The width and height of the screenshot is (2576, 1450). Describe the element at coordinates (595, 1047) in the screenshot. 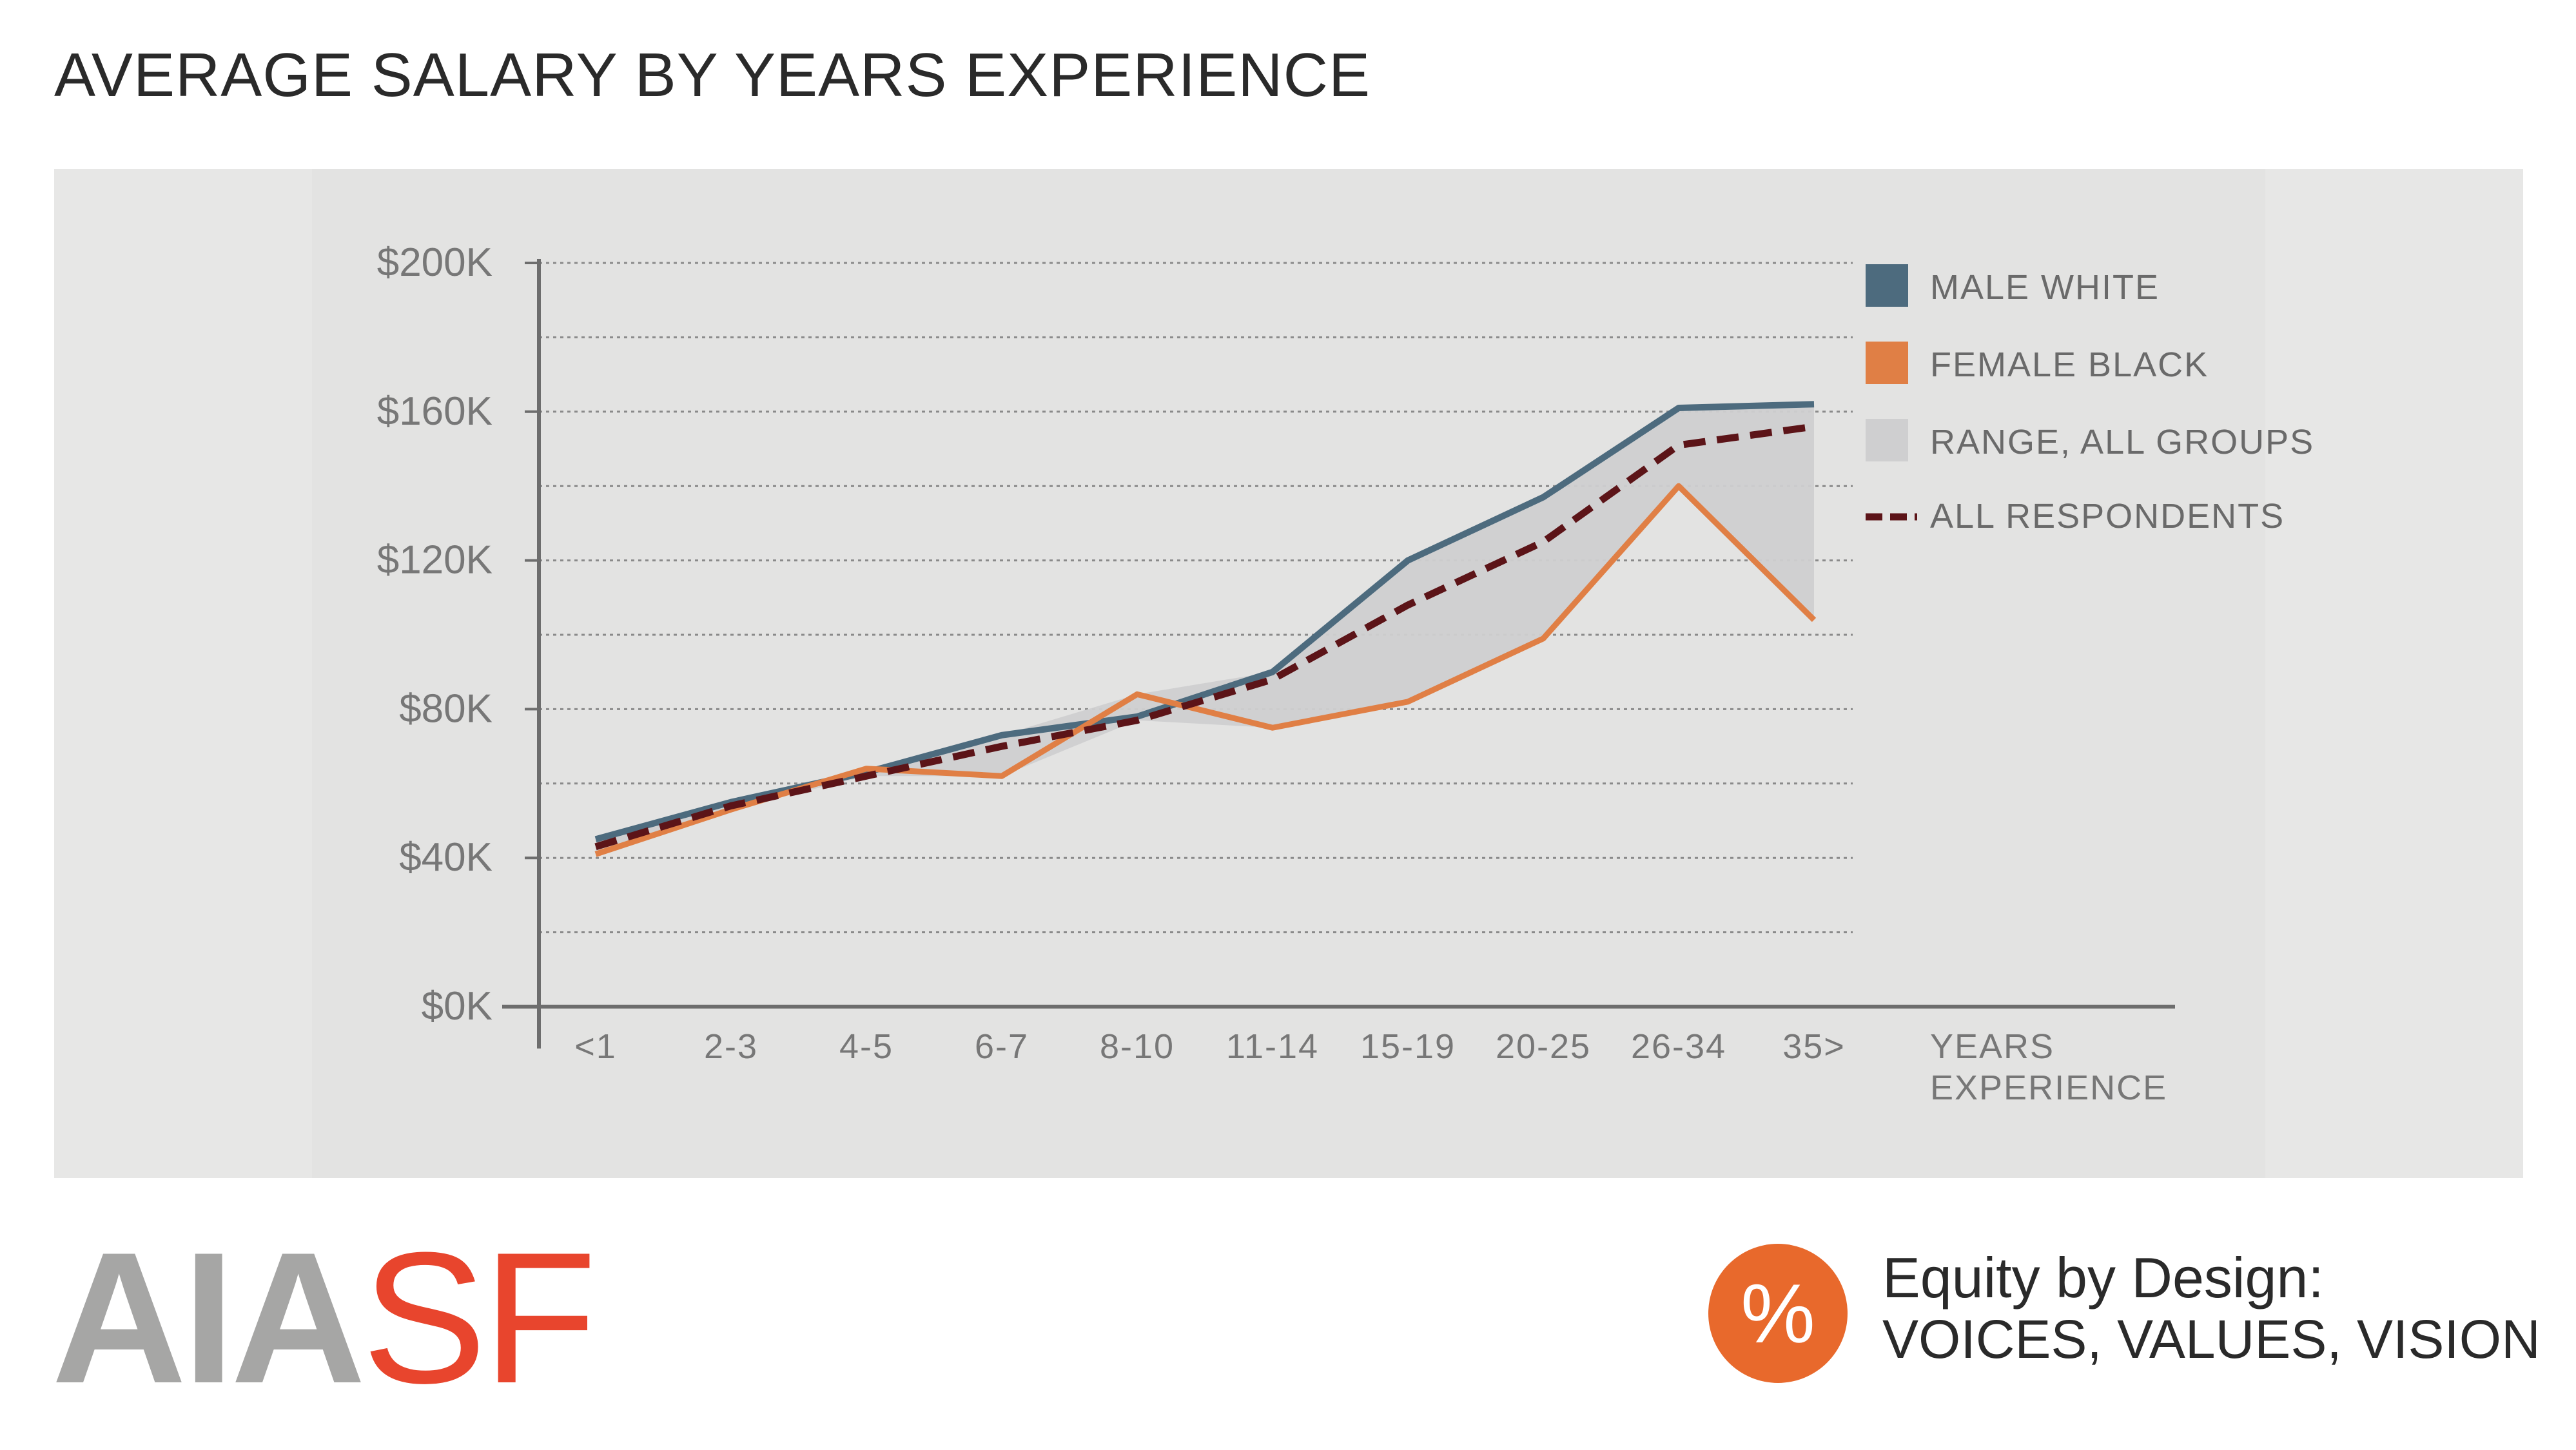

I see `x-tick-label: <1` at that location.